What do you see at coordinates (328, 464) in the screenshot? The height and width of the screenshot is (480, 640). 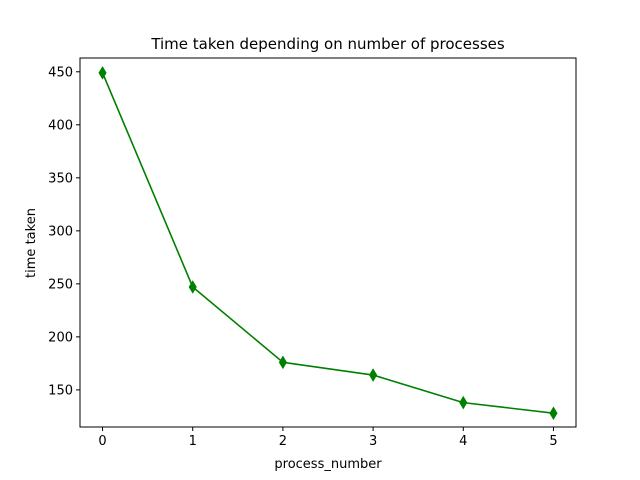 I see `x-axis-label: process_number` at bounding box center [328, 464].